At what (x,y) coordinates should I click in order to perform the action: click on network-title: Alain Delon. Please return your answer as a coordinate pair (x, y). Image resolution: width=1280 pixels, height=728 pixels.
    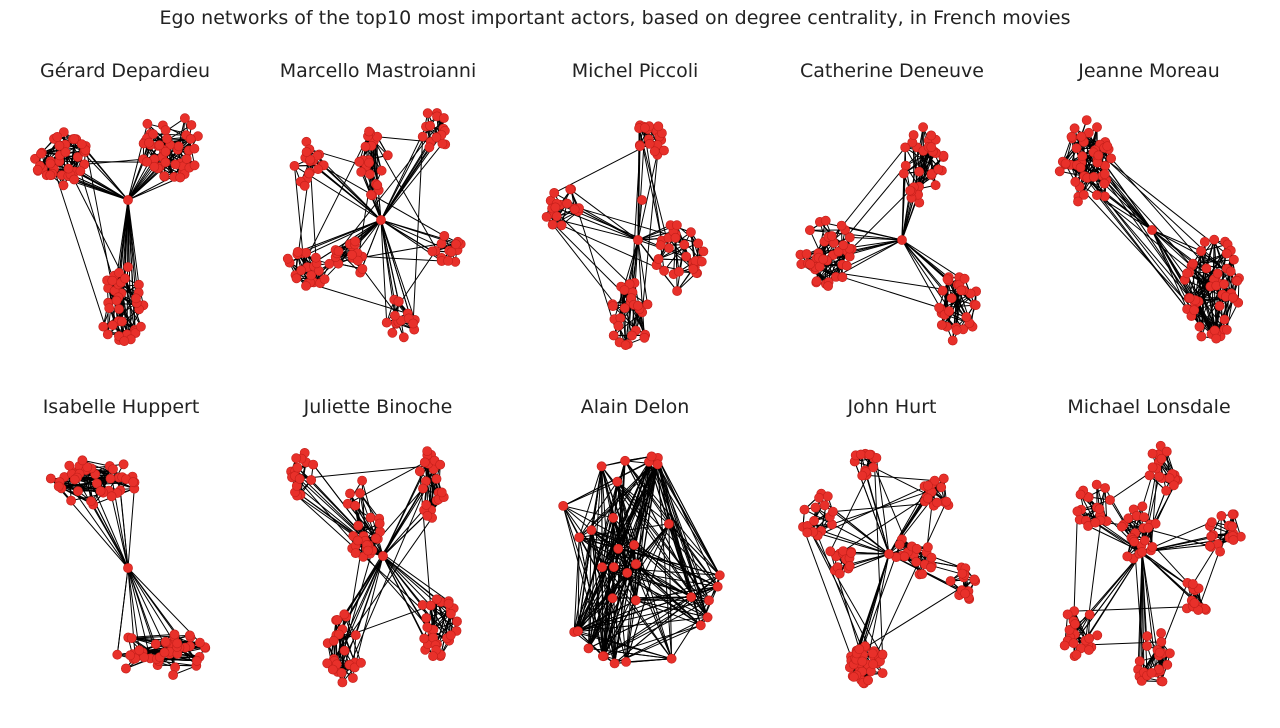
    Looking at the image, I should click on (635, 407).